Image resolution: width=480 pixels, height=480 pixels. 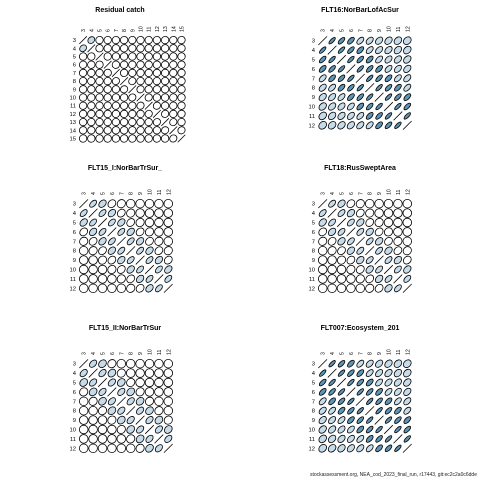 What do you see at coordinates (125, 168) in the screenshot?
I see `panel-title: FLT15_I:NorBarTrSur_` at bounding box center [125, 168].